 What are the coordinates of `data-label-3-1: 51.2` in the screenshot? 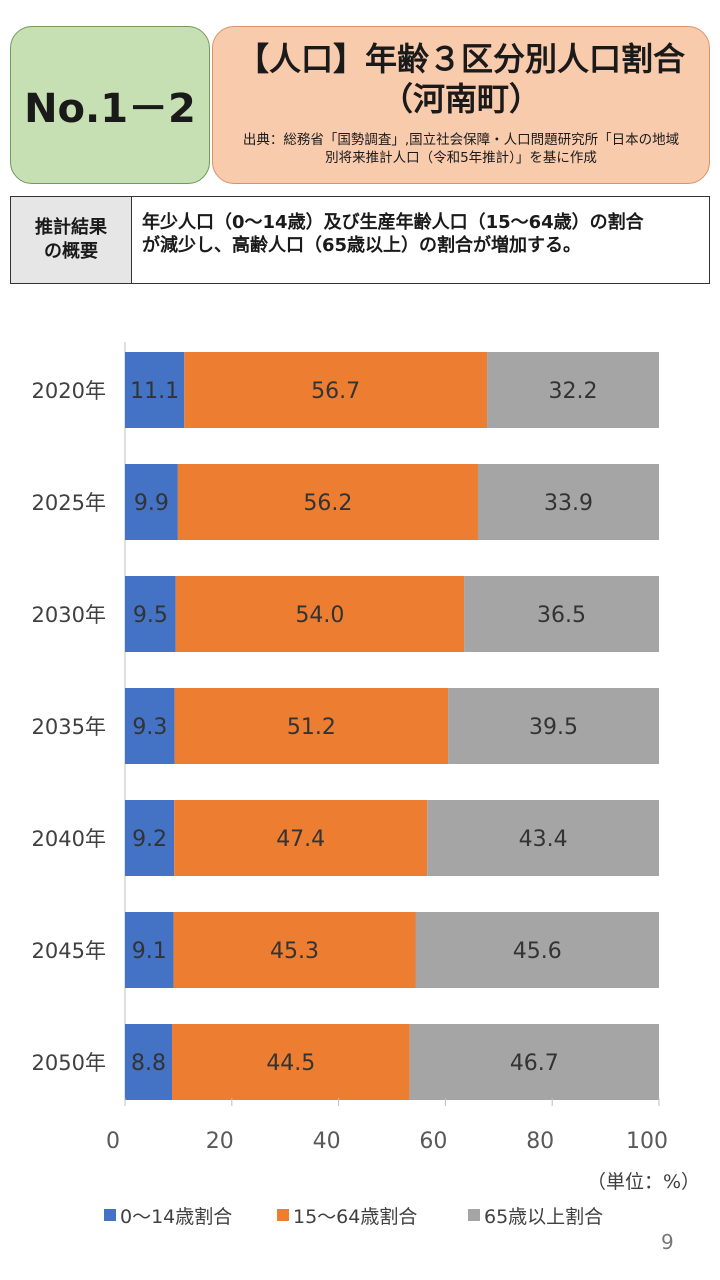 It's located at (311, 727).